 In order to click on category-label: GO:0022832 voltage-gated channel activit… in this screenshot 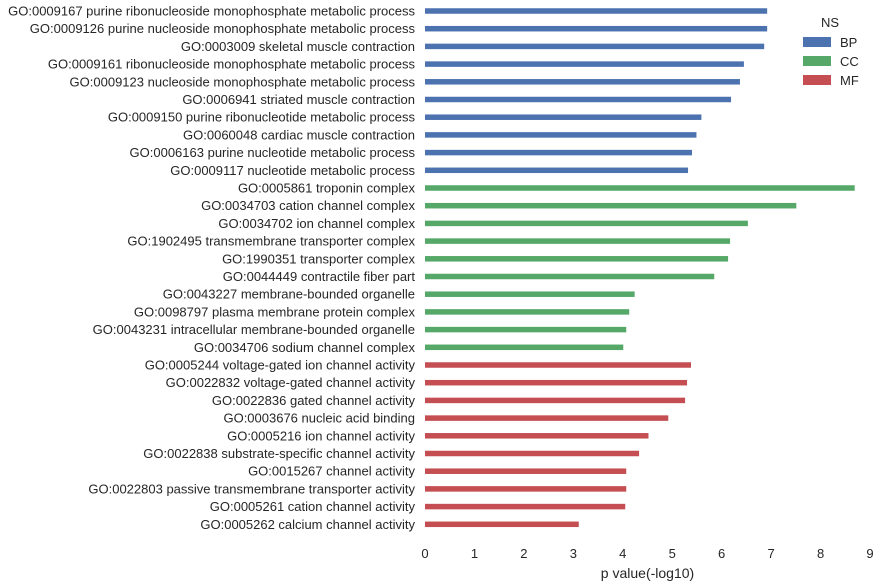, I will do `click(291, 382)`.